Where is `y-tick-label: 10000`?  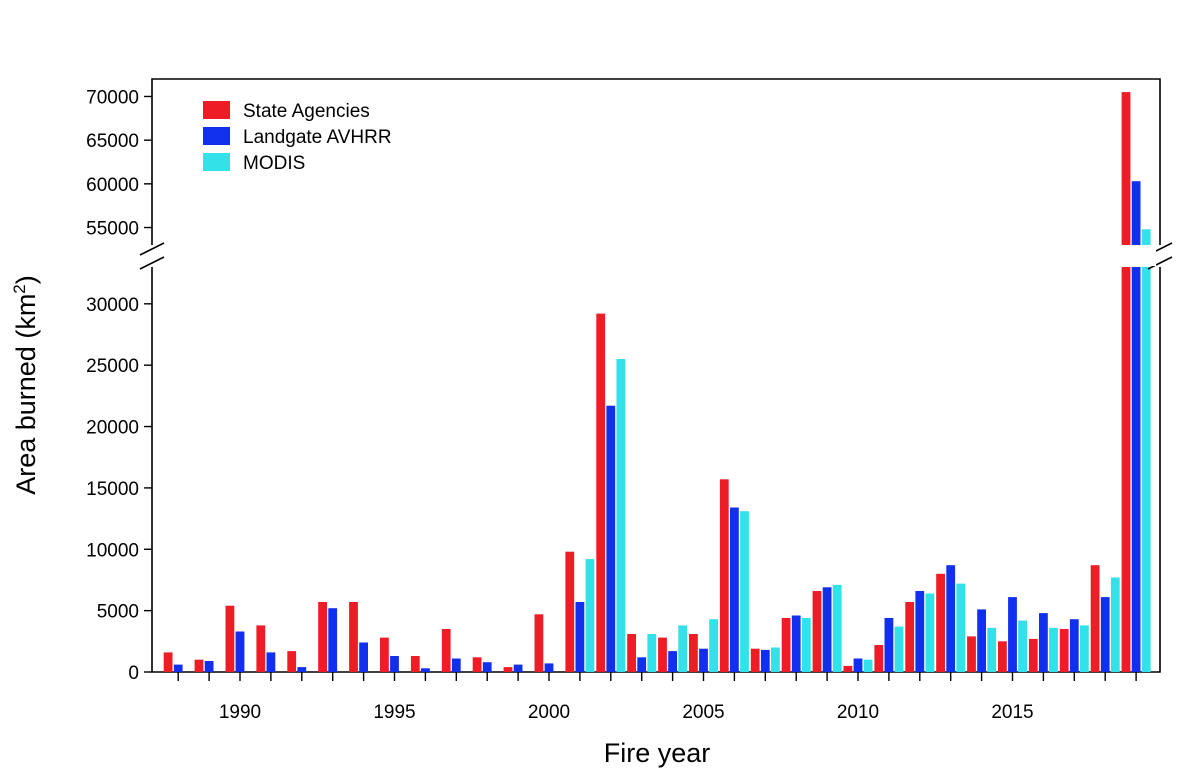
y-tick-label: 10000 is located at coordinates (112, 550).